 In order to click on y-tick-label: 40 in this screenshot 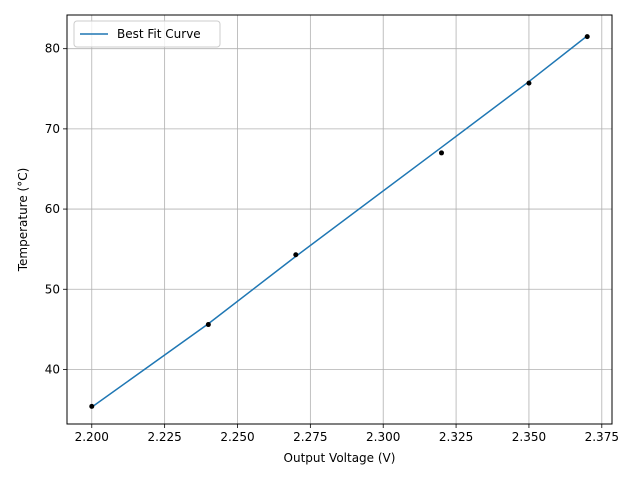, I will do `click(52, 369)`.